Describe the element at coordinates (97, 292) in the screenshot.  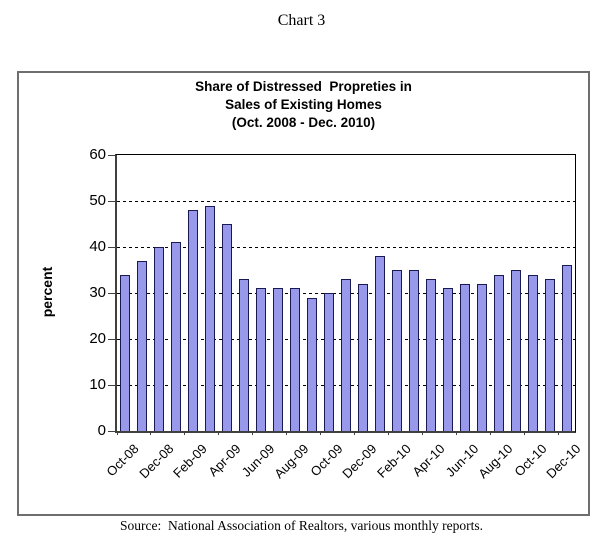
I see `y-tick-label-30: 30` at that location.